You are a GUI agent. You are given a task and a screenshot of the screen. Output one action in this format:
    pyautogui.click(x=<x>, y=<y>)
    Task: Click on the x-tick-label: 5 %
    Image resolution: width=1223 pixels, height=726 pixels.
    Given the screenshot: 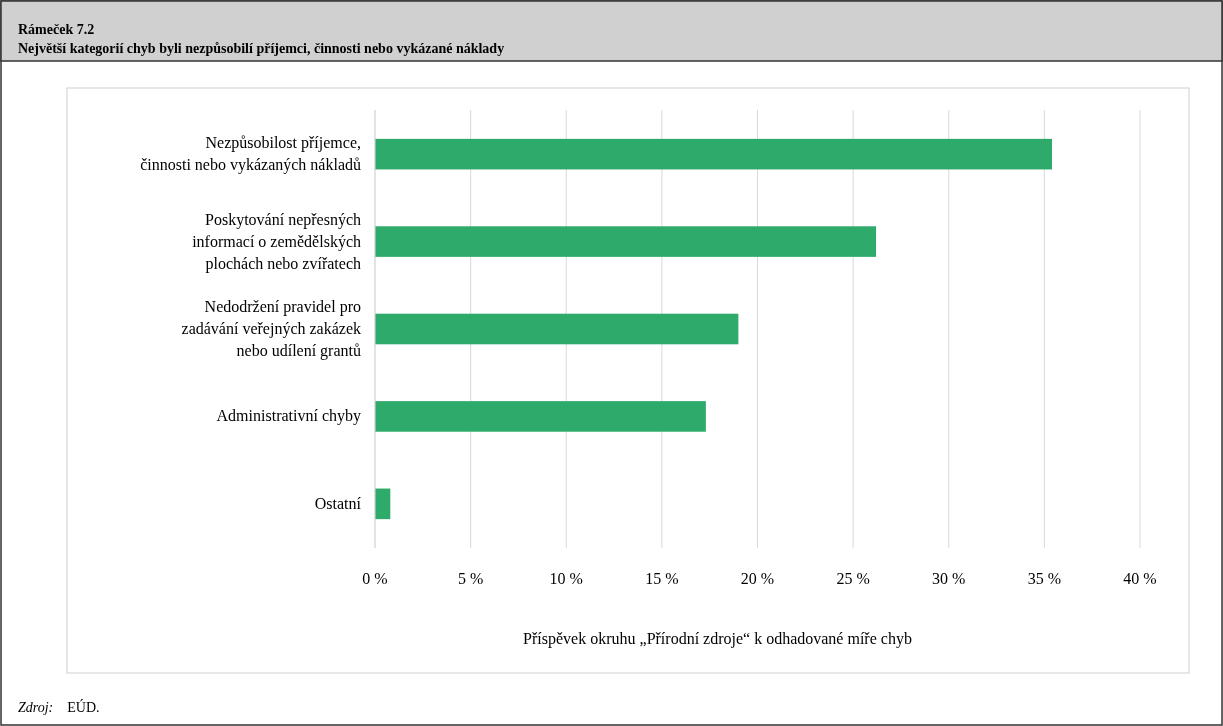 What is the action you would take?
    pyautogui.click(x=470, y=578)
    